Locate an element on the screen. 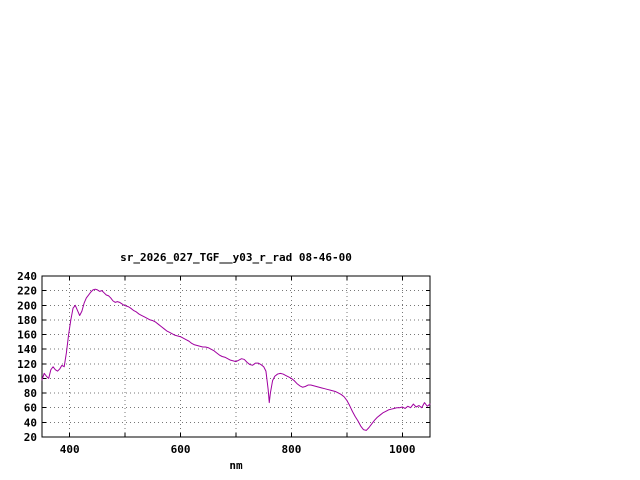 This screenshot has height=480, width=640. y-tick-label: 200 is located at coordinates (27, 305).